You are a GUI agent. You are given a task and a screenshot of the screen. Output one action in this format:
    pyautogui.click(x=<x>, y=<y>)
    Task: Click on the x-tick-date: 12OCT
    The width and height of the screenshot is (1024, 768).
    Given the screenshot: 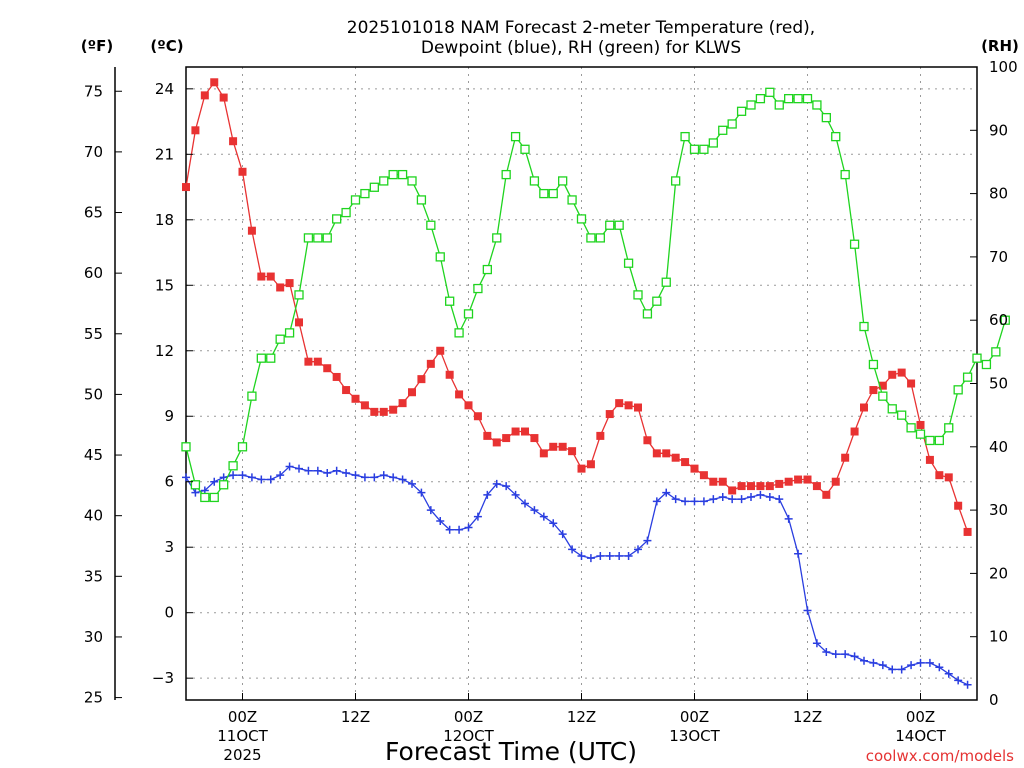 What is the action you would take?
    pyautogui.click(x=468, y=736)
    